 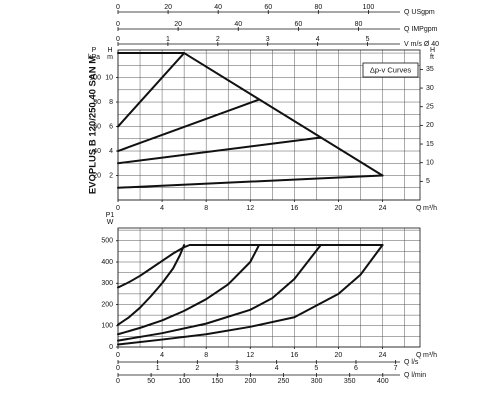 What do you see at coordinates (419, 12) in the screenshot?
I see `secondary-axis-label: Q USgpm` at bounding box center [419, 12].